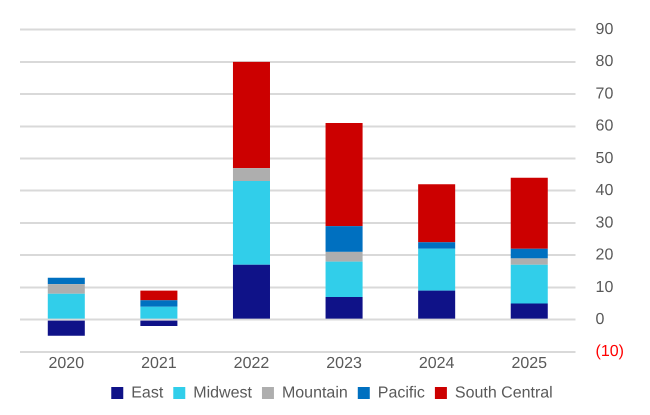  I want to click on y-tick-label: (10), so click(610, 351).